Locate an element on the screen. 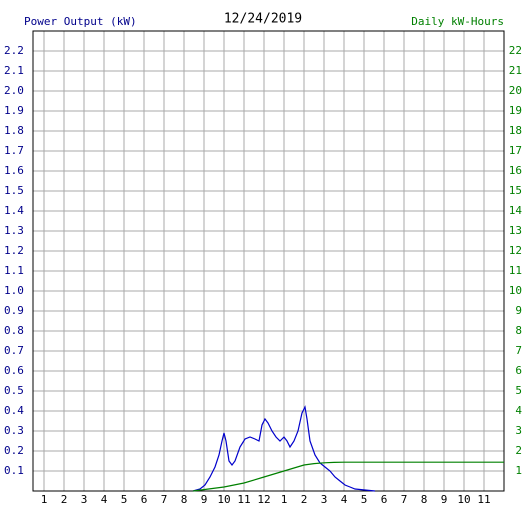  y-tick-label: 2.2 is located at coordinates (14, 50).